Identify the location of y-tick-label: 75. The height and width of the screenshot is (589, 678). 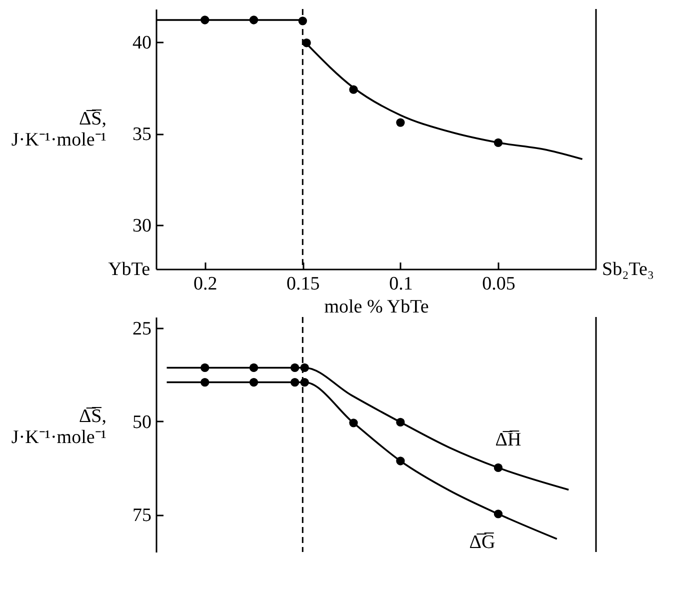
(142, 515).